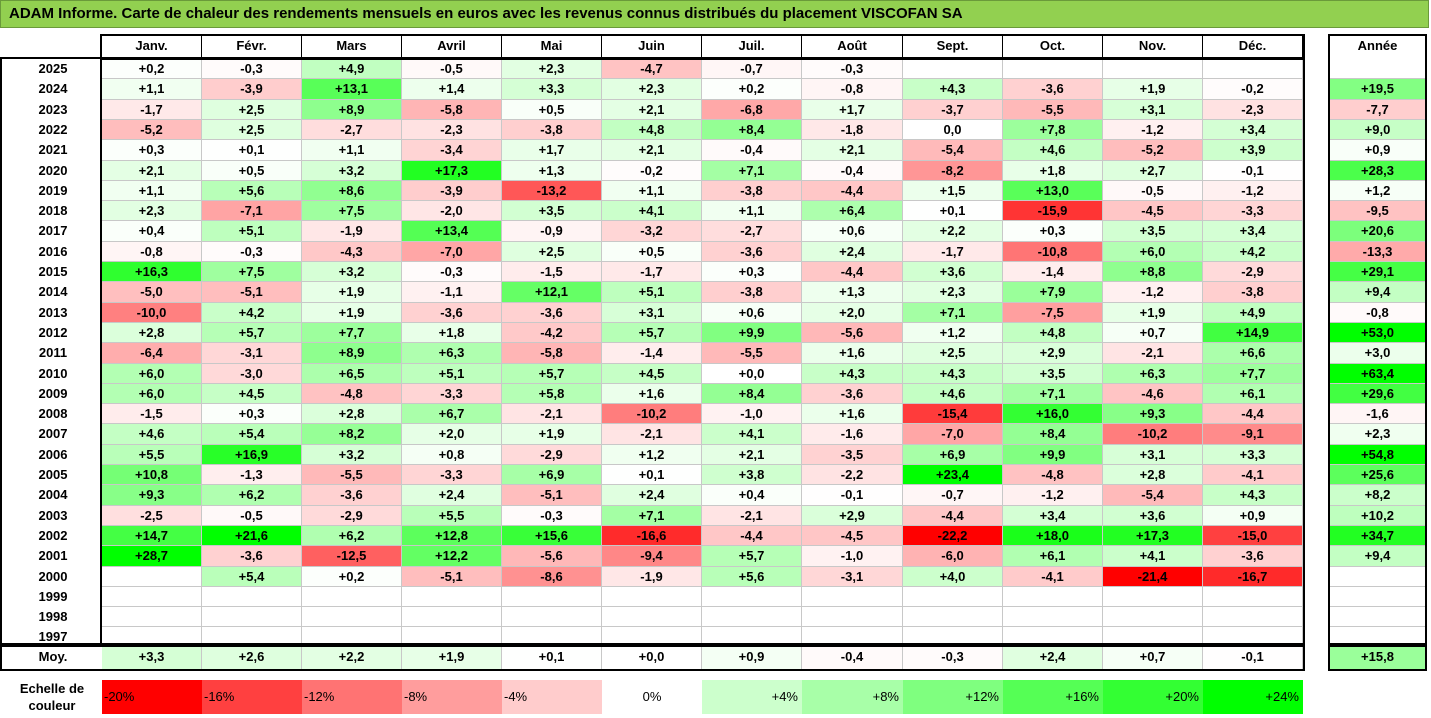 Image resolution: width=1431 pixels, height=718 pixels. What do you see at coordinates (252, 516) in the screenshot?
I see `heatmap-cell: -0,5` at bounding box center [252, 516].